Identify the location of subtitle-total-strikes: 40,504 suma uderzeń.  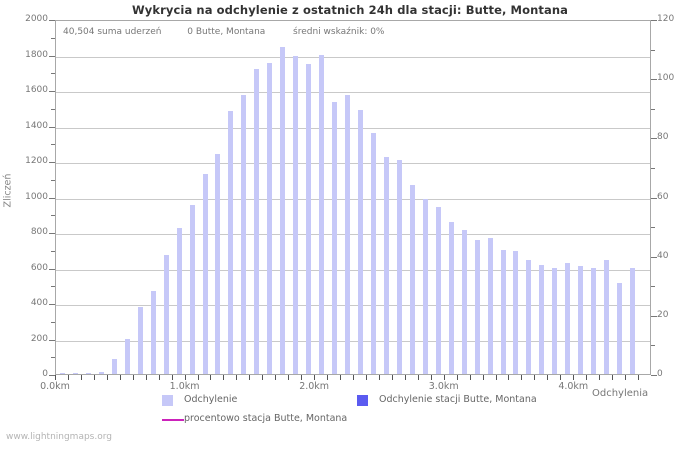
(112, 32).